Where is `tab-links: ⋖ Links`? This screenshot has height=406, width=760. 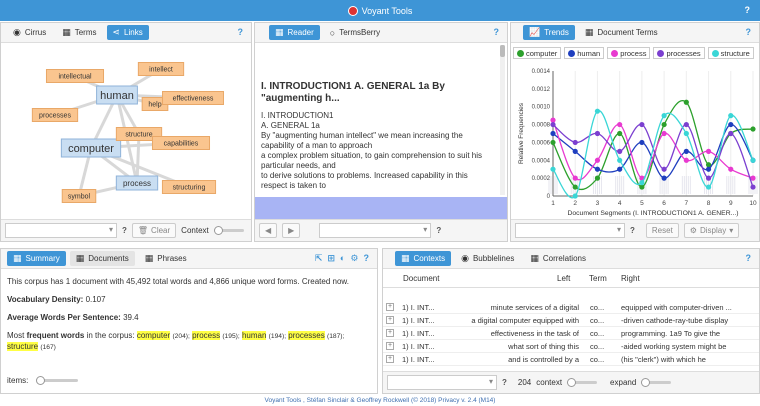 tab-links: ⋖ Links is located at coordinates (127, 32).